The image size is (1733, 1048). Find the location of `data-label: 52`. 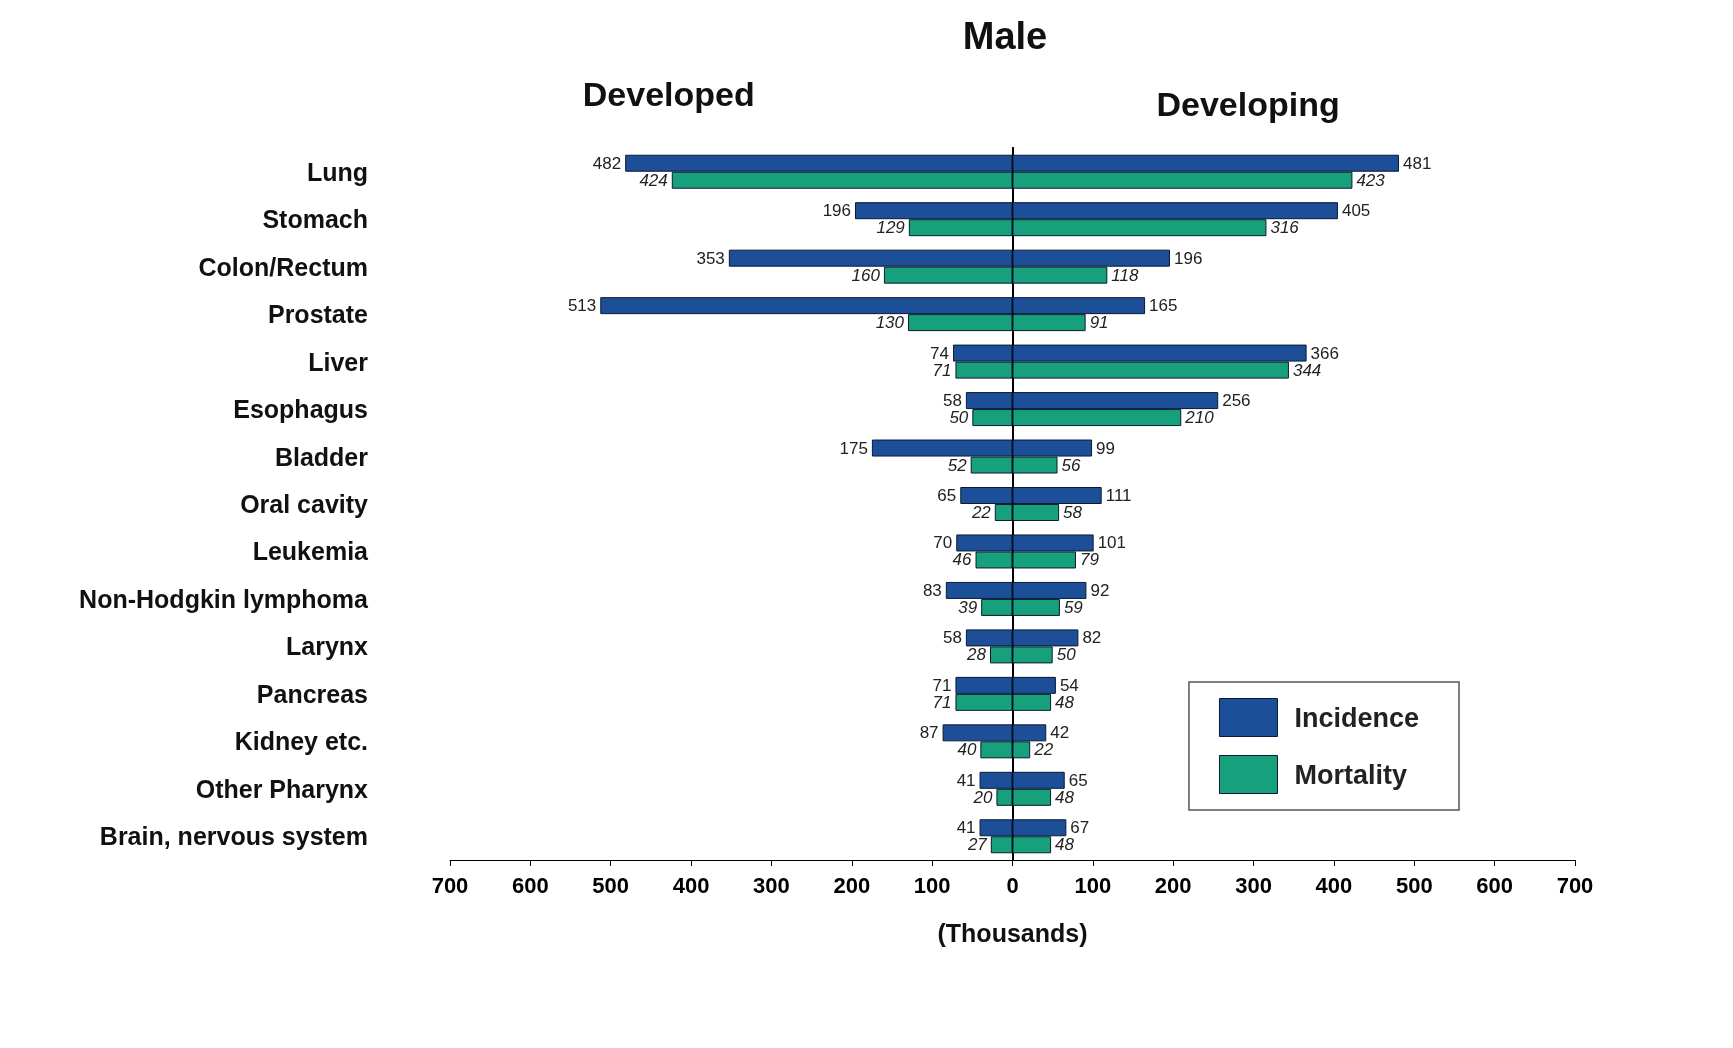

data-label: 52 is located at coordinates (957, 465).